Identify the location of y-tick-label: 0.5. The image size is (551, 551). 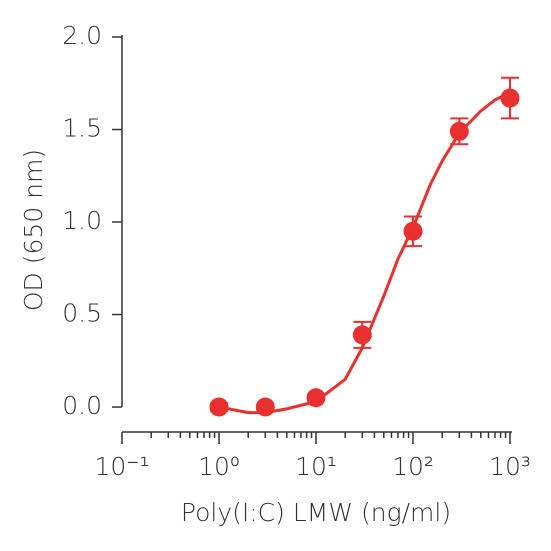
(82, 313).